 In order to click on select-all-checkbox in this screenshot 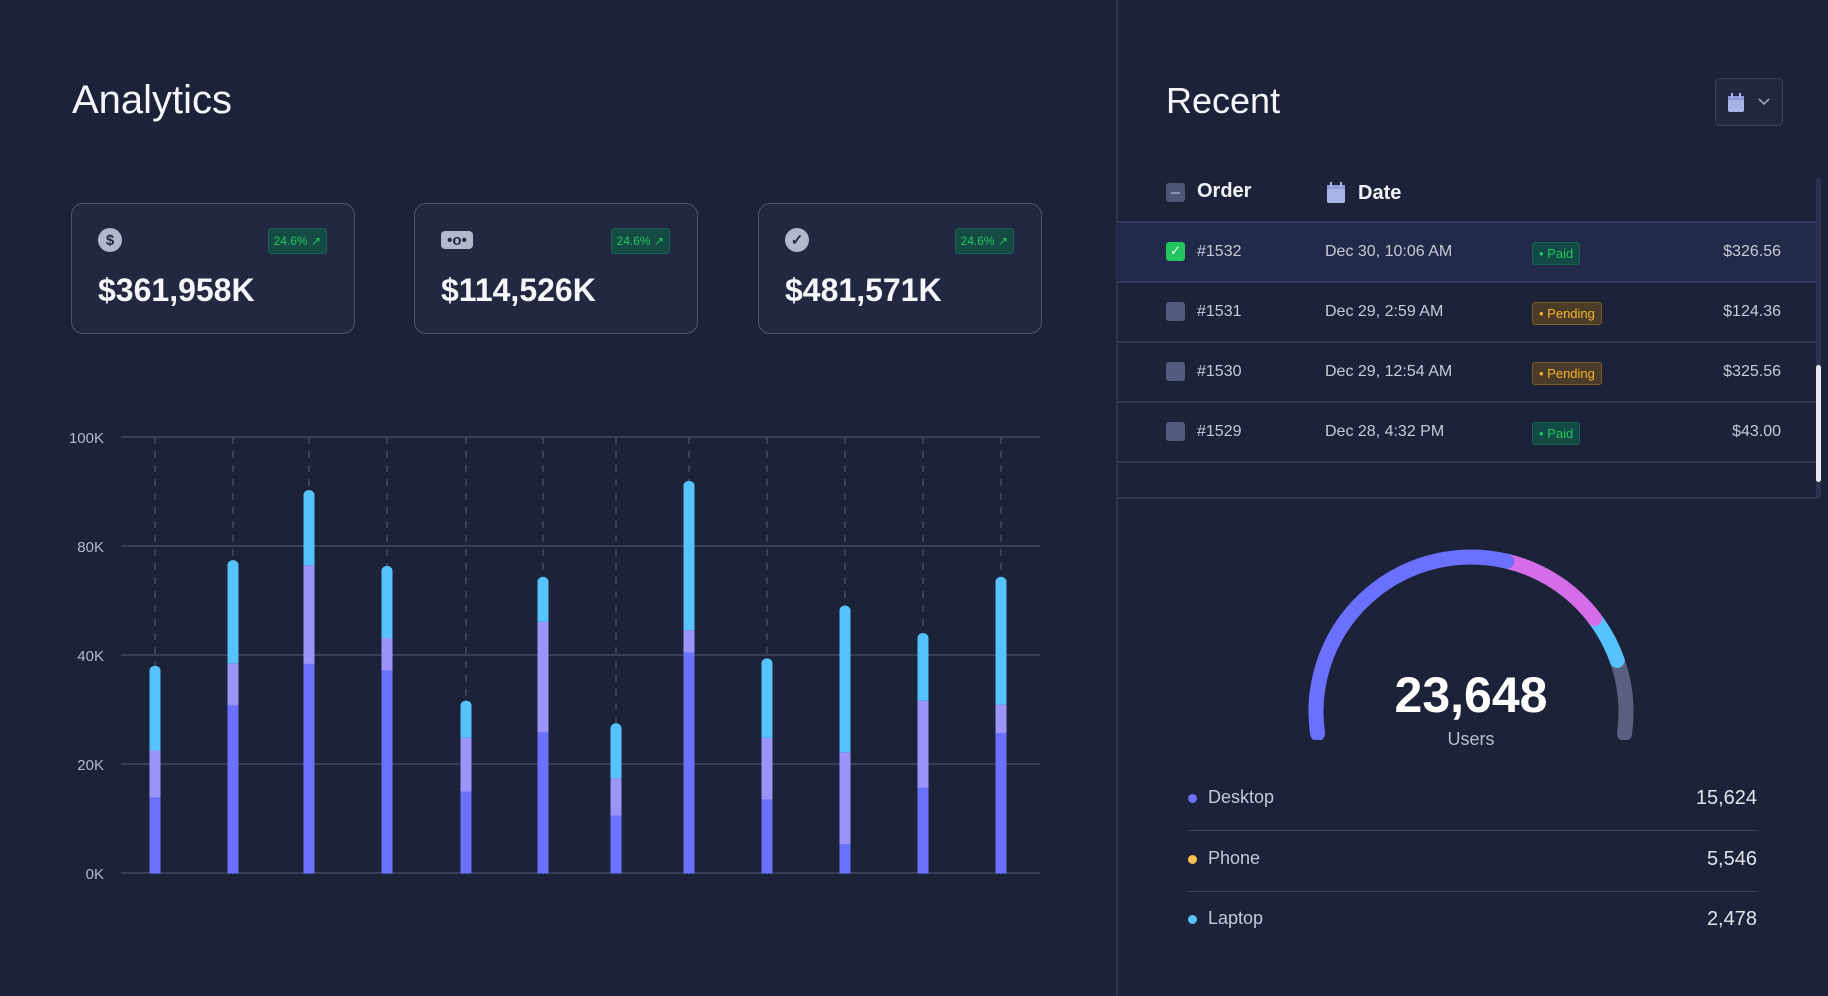, I will do `click(1175, 192)`.